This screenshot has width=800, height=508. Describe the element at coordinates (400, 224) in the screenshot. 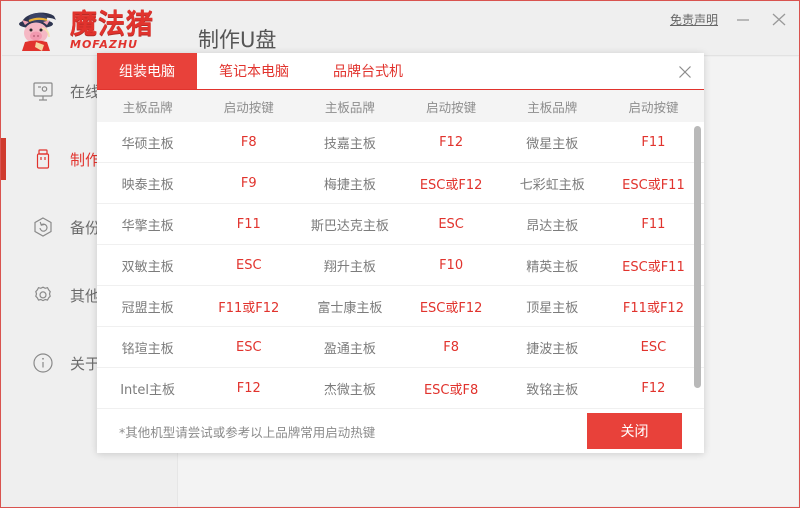

I see `table-row: 华擎主板 F11 斯巴达克主板 ESC 昂达主板 F11` at that location.